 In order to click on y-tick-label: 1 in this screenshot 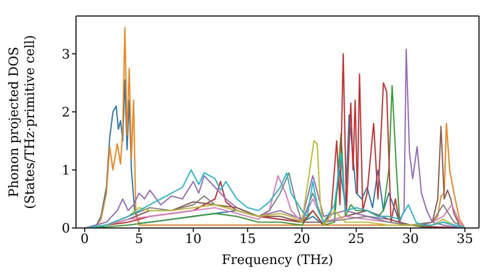, I will do `click(66, 171)`.